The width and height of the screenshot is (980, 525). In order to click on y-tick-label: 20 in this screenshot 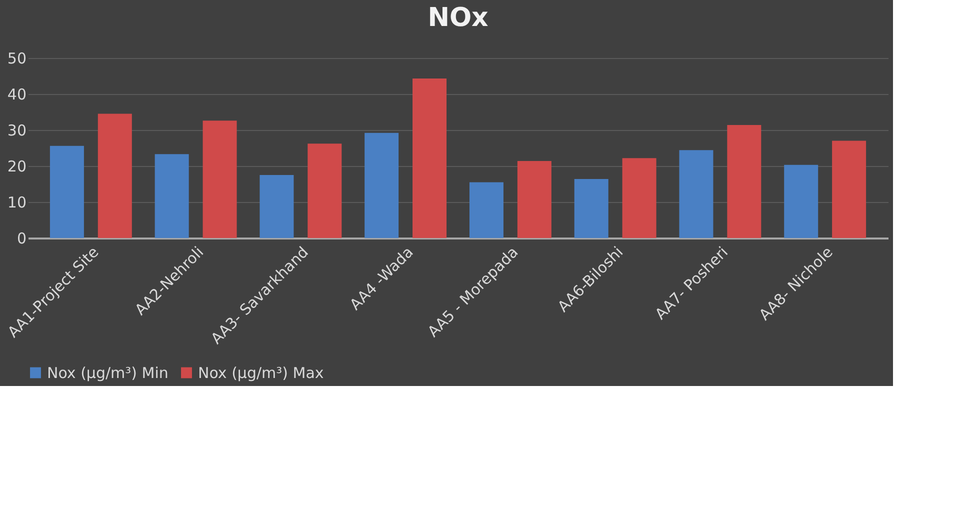, I will do `click(16, 167)`.